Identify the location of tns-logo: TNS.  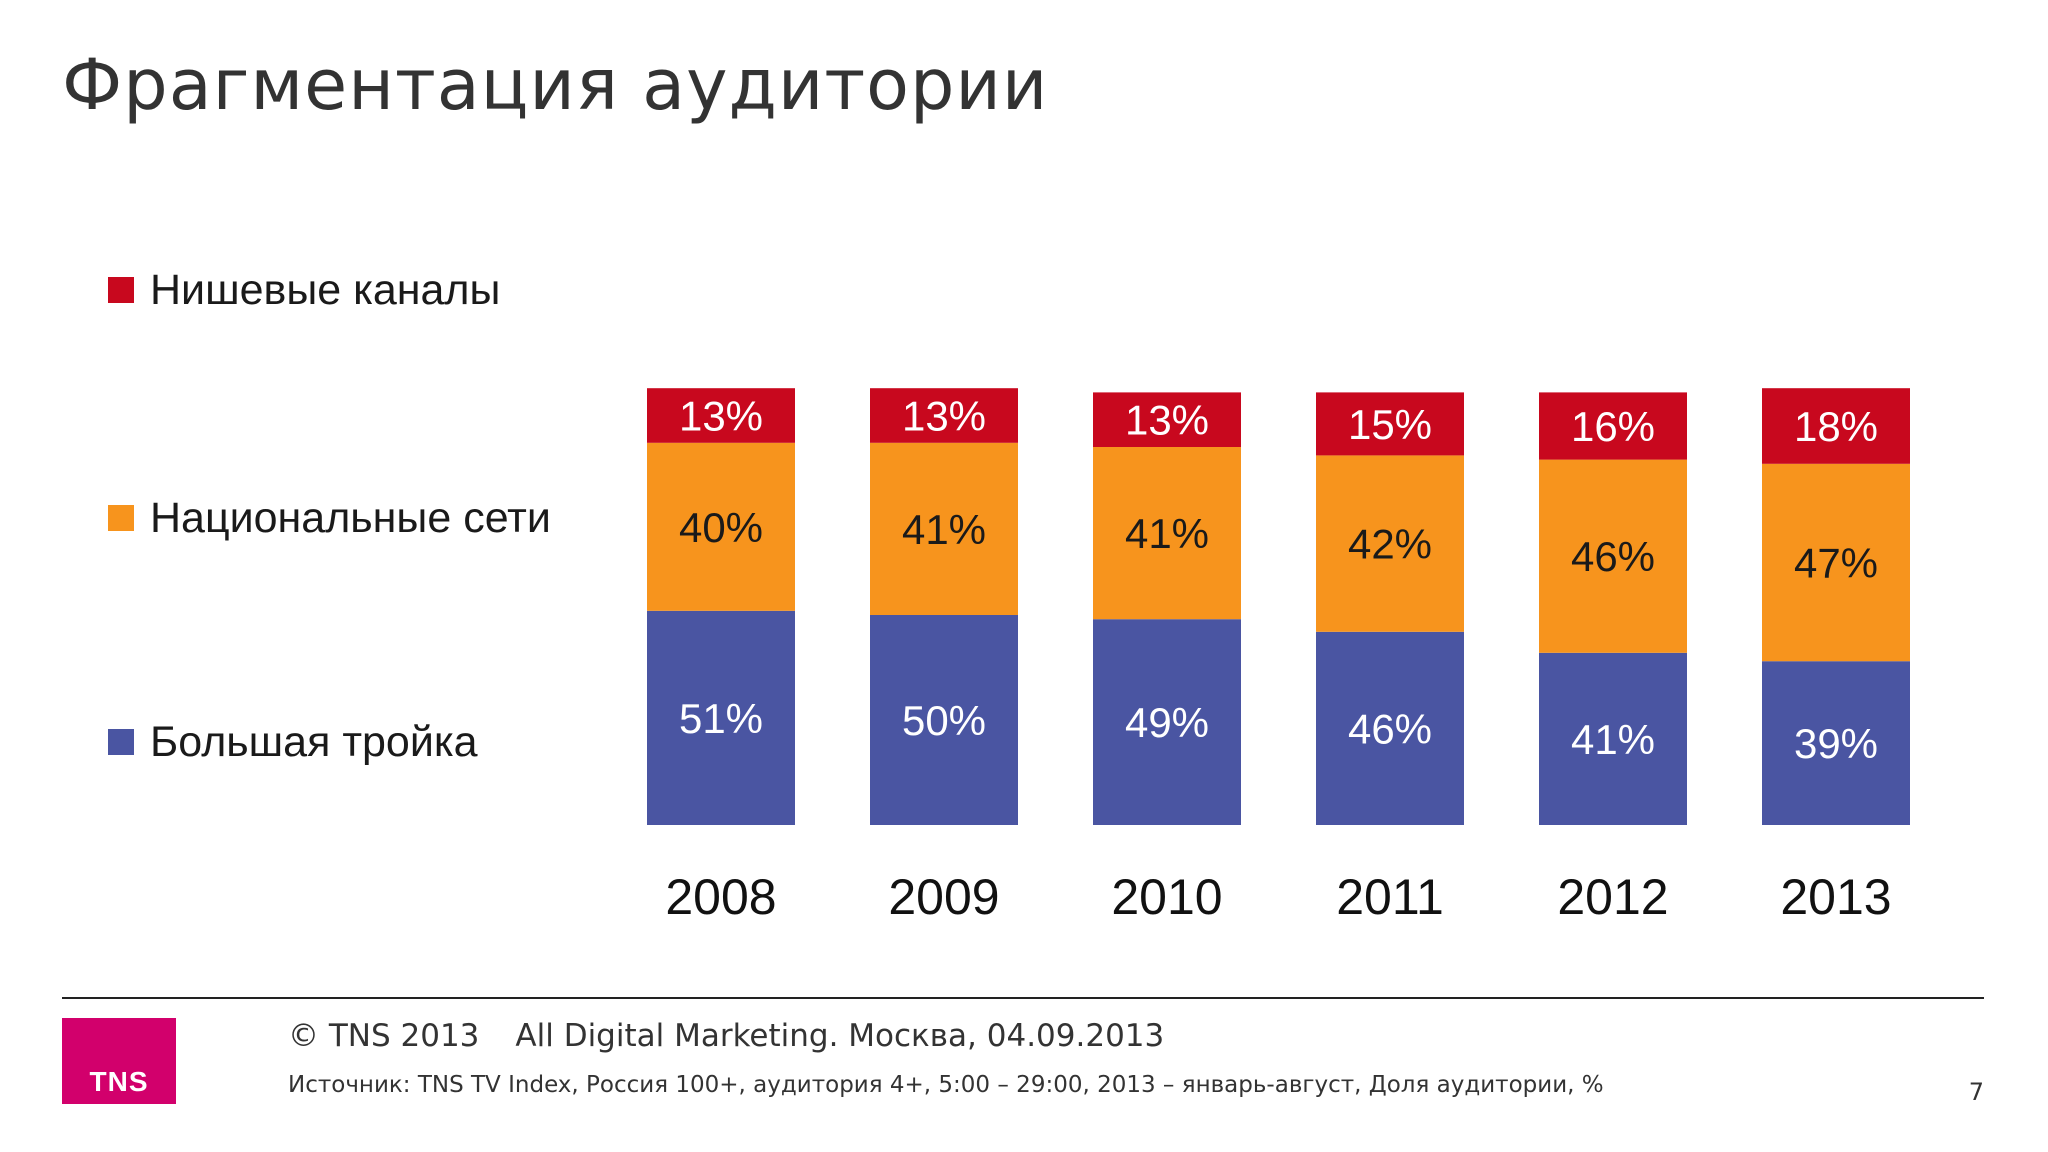
(119, 1061).